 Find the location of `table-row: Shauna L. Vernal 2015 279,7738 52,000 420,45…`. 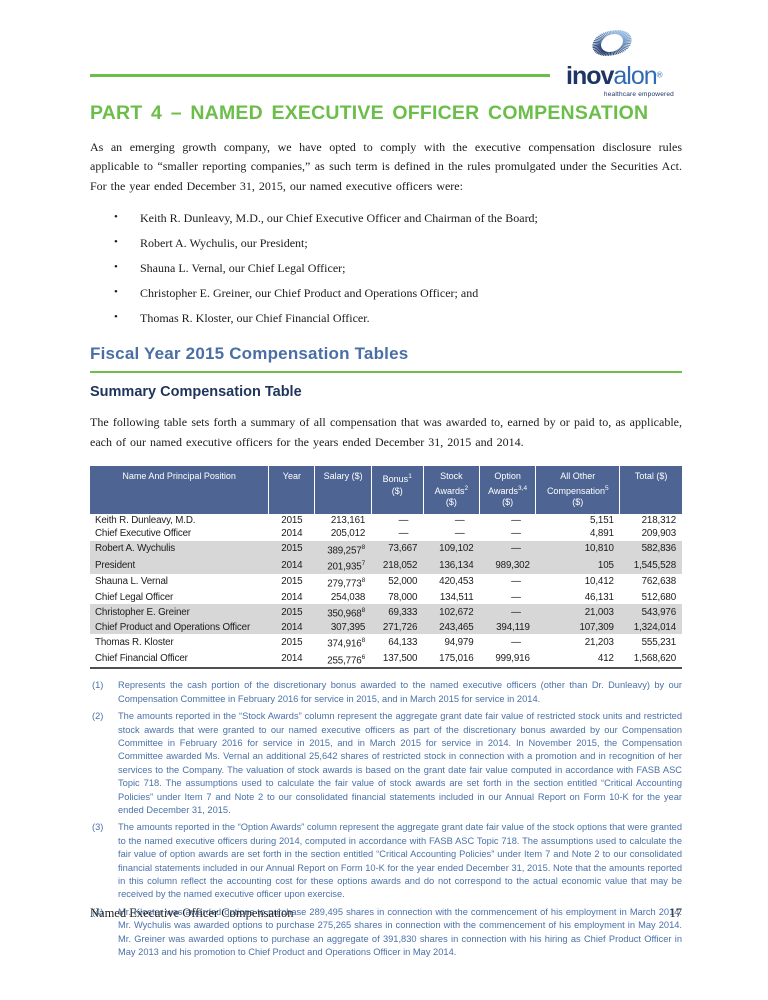

table-row: Shauna L. Vernal 2015 279,7738 52,000 420,45… is located at coordinates (386, 582).